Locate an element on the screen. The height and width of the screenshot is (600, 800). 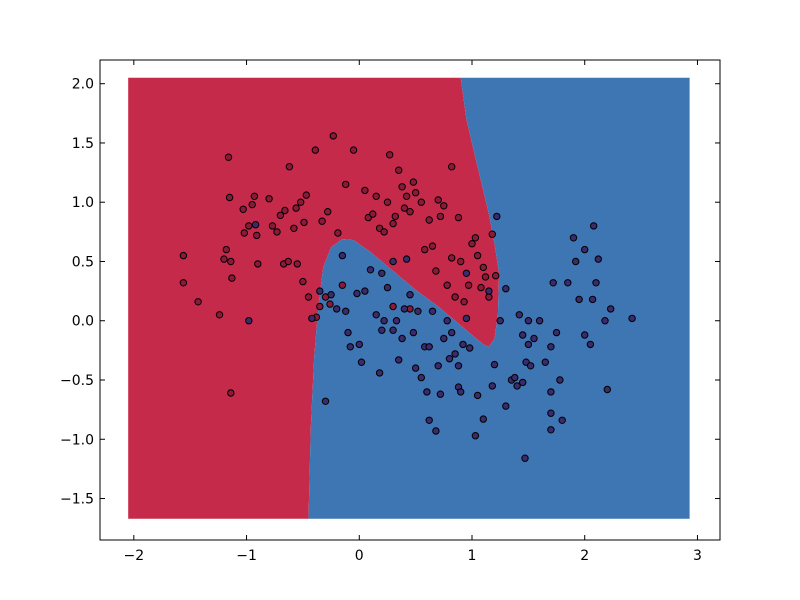
y-tick-label: 1.0 is located at coordinates (83, 203).